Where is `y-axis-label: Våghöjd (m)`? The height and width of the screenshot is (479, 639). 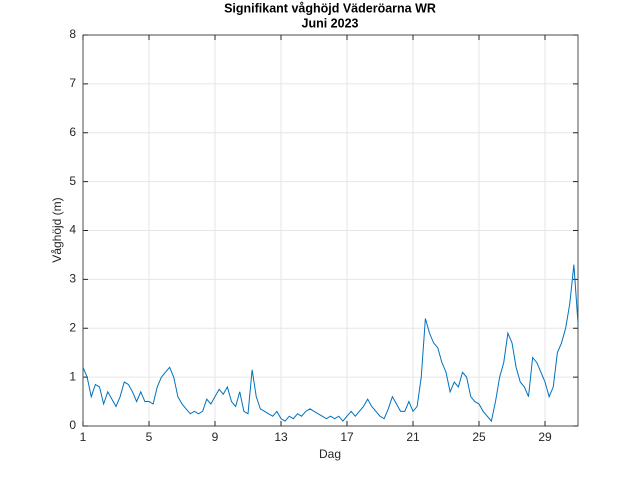
y-axis-label: Våghöjd (m) is located at coordinates (57, 229).